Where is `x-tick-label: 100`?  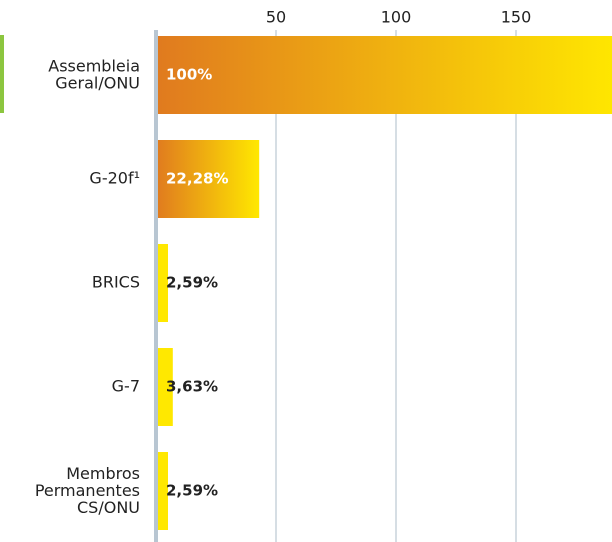
x-tick-label: 100 is located at coordinates (396, 17).